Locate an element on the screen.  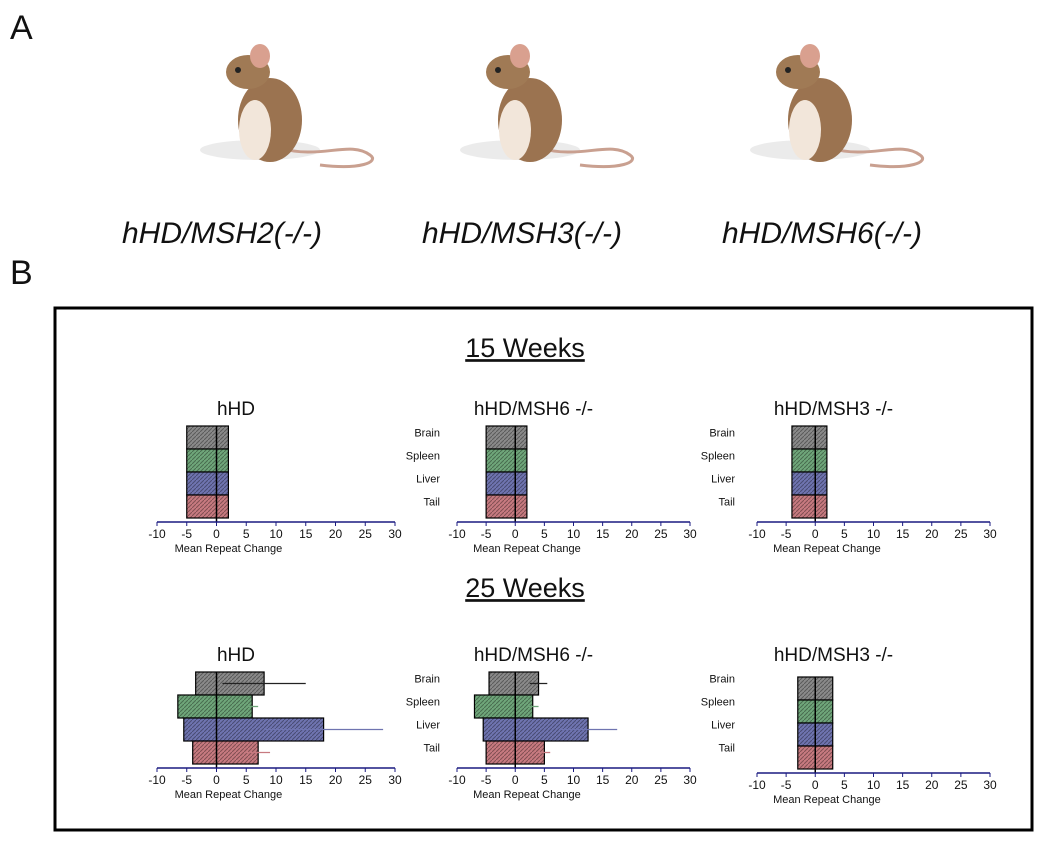
strain-label: hHD/MSH6(-/-) is located at coordinates (822, 233).